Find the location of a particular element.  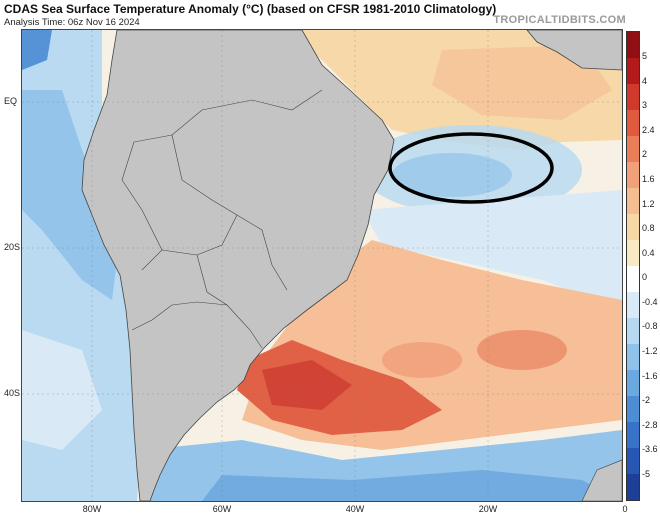

analysis-time: Analysis Time: 06z Nov 16 2024 is located at coordinates (72, 22).